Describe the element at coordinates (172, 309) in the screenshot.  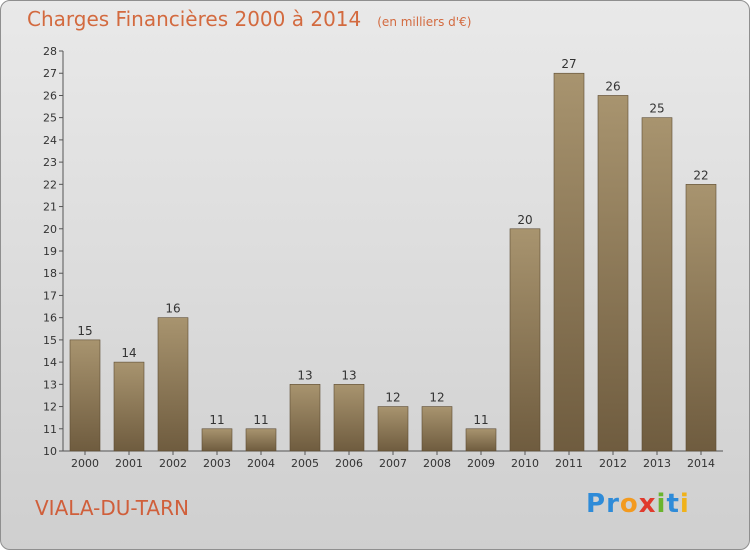
I see `data-label: 16` at that location.